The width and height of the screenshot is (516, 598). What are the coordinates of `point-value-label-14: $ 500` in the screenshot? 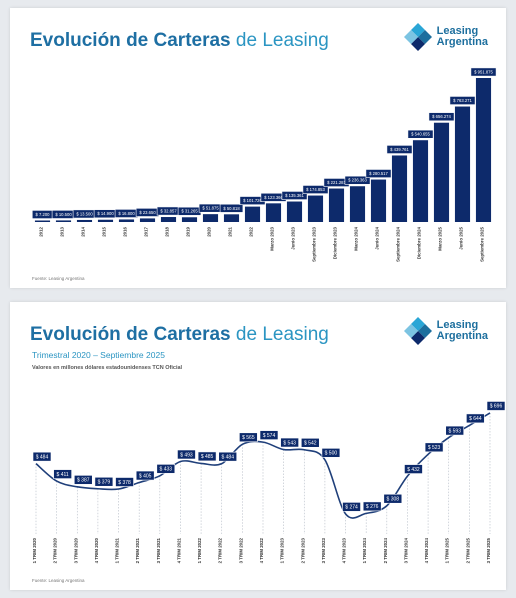 It's located at (331, 453).